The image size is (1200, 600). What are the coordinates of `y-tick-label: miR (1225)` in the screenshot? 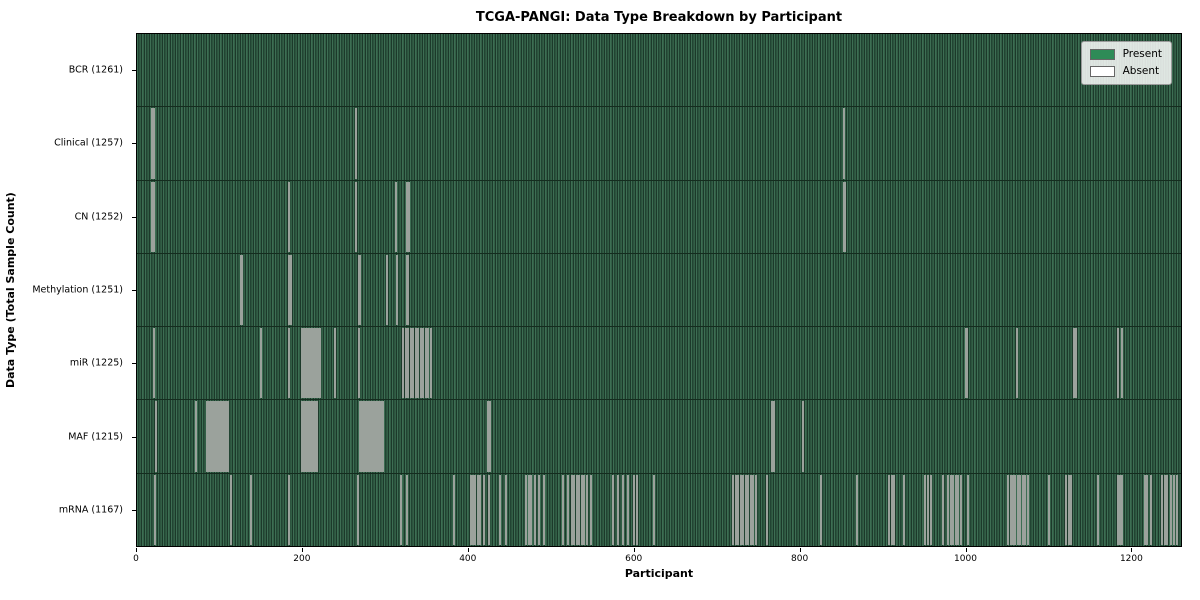 It's located at (96, 363).